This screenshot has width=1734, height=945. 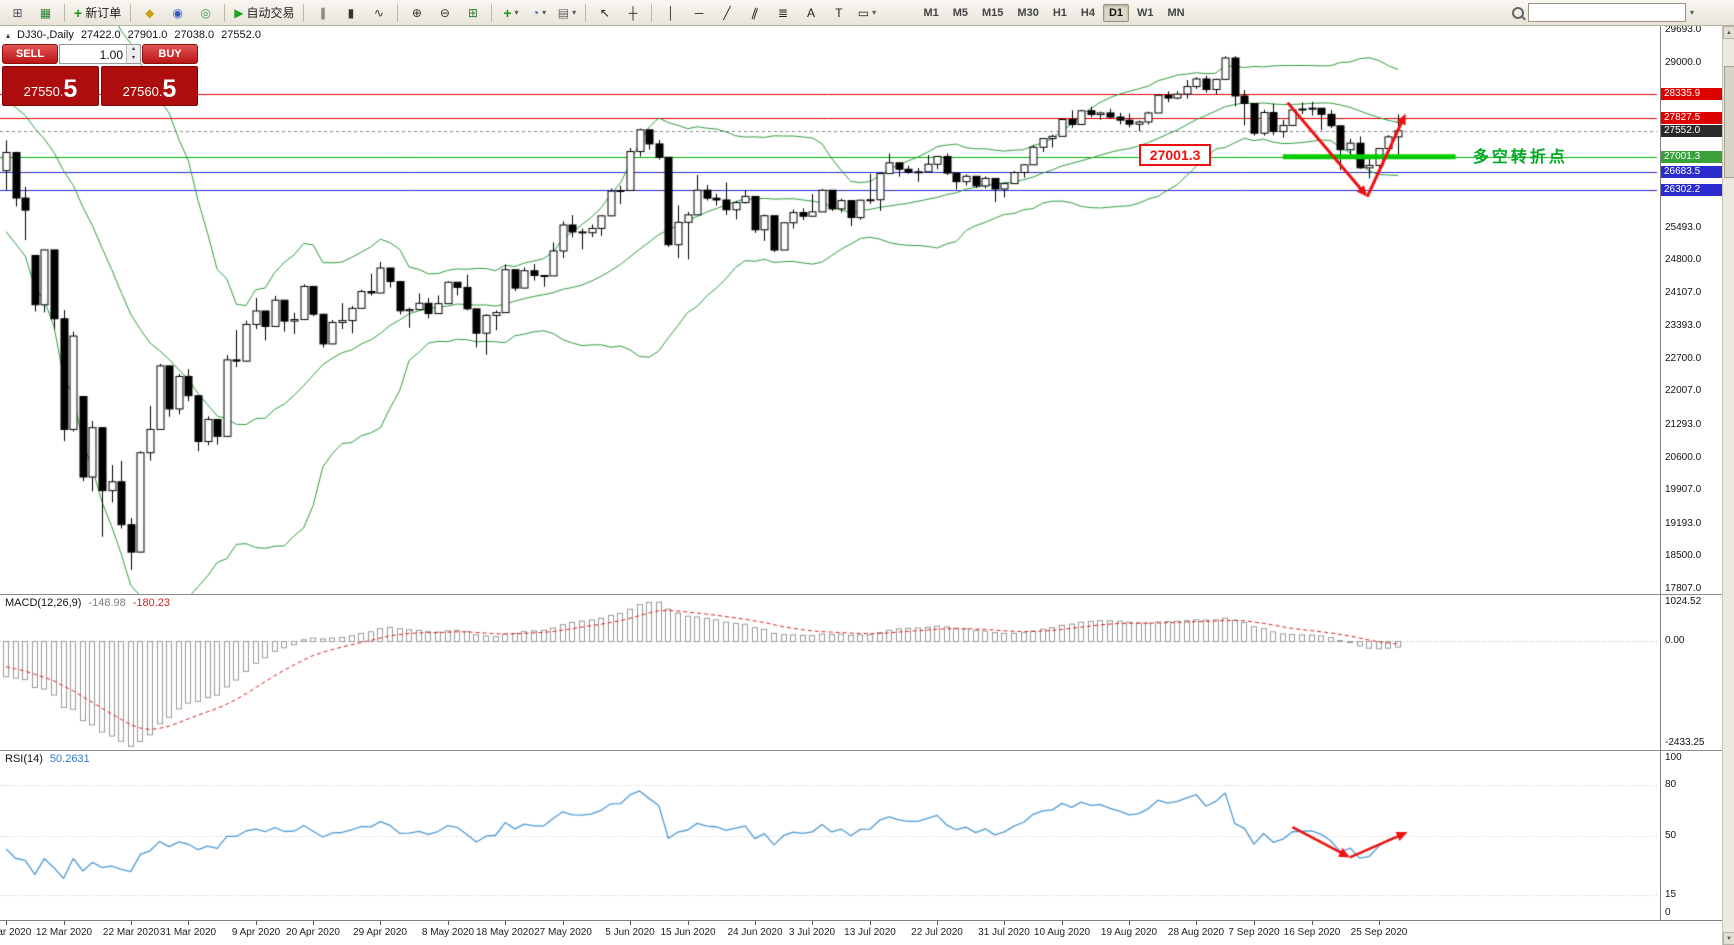 I want to click on tile-windows-icon: ⊞, so click(x=472, y=13).